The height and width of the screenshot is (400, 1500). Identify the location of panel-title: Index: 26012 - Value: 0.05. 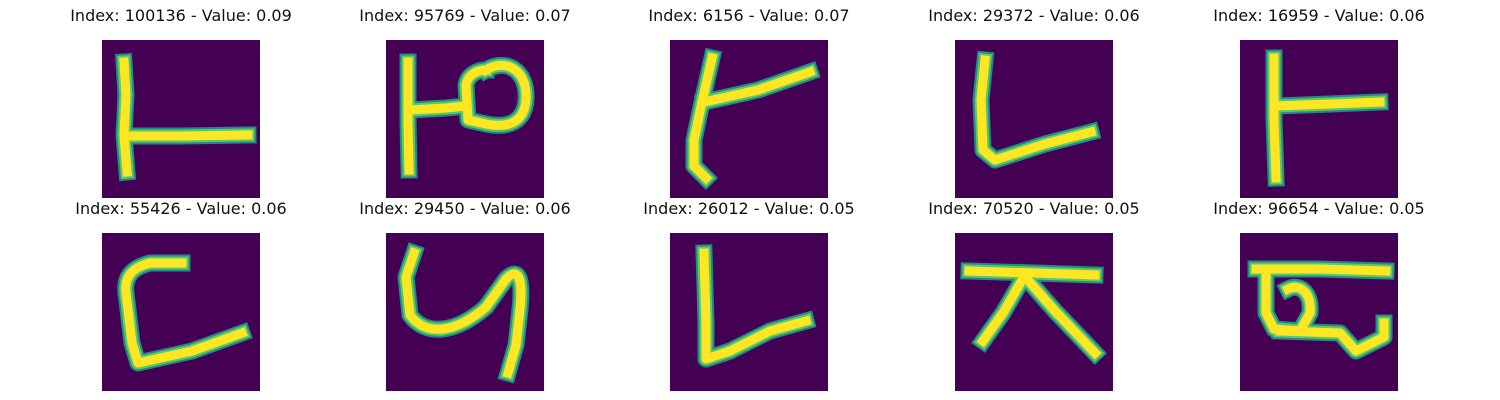
(749, 208).